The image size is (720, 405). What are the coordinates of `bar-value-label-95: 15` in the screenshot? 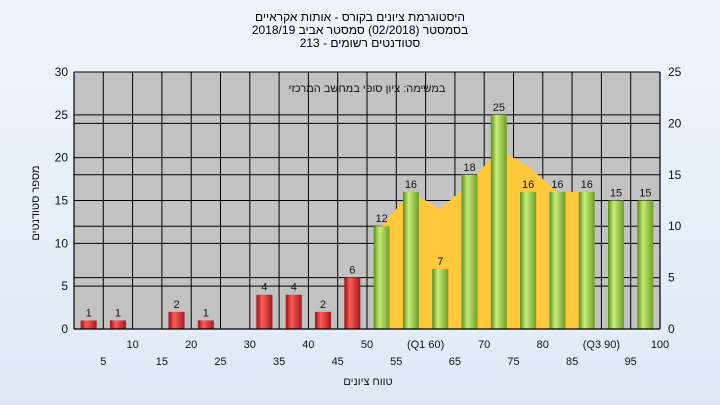 It's located at (616, 194).